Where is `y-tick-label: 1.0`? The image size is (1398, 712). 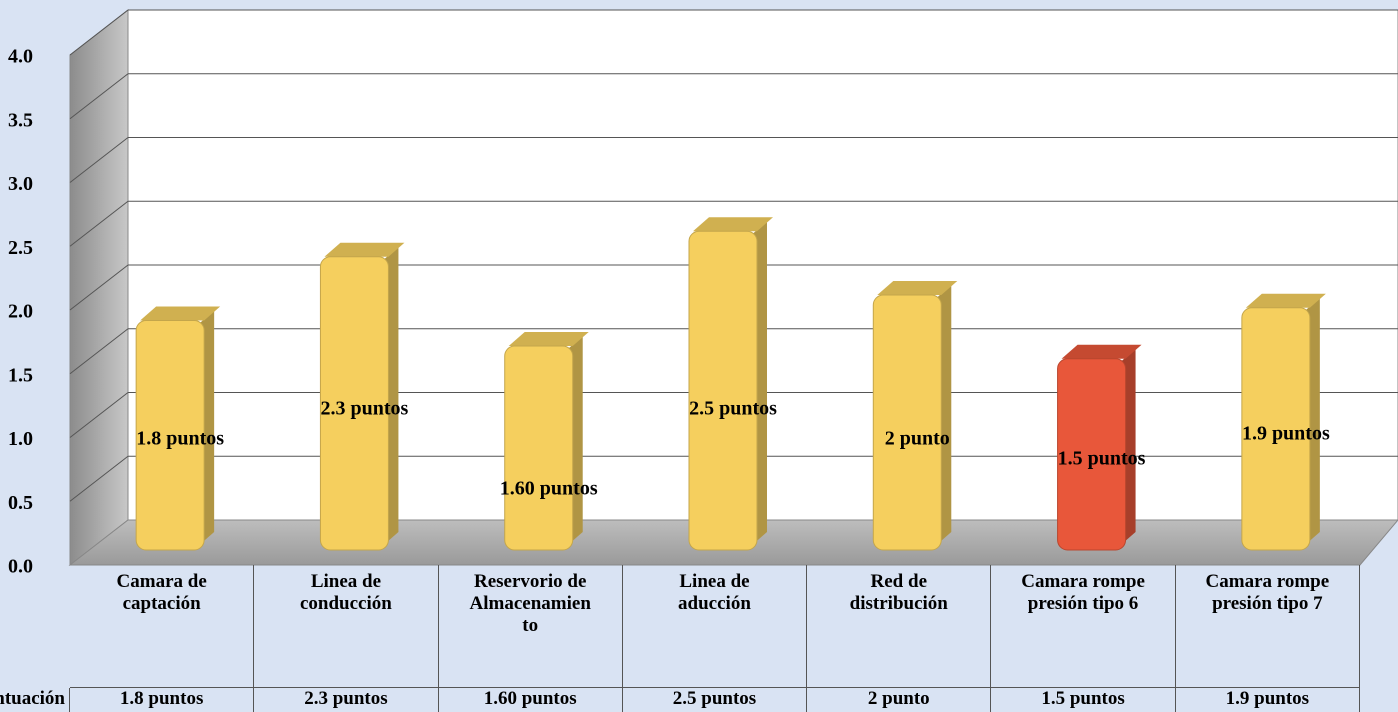
y-tick-label: 1.0 is located at coordinates (20, 439).